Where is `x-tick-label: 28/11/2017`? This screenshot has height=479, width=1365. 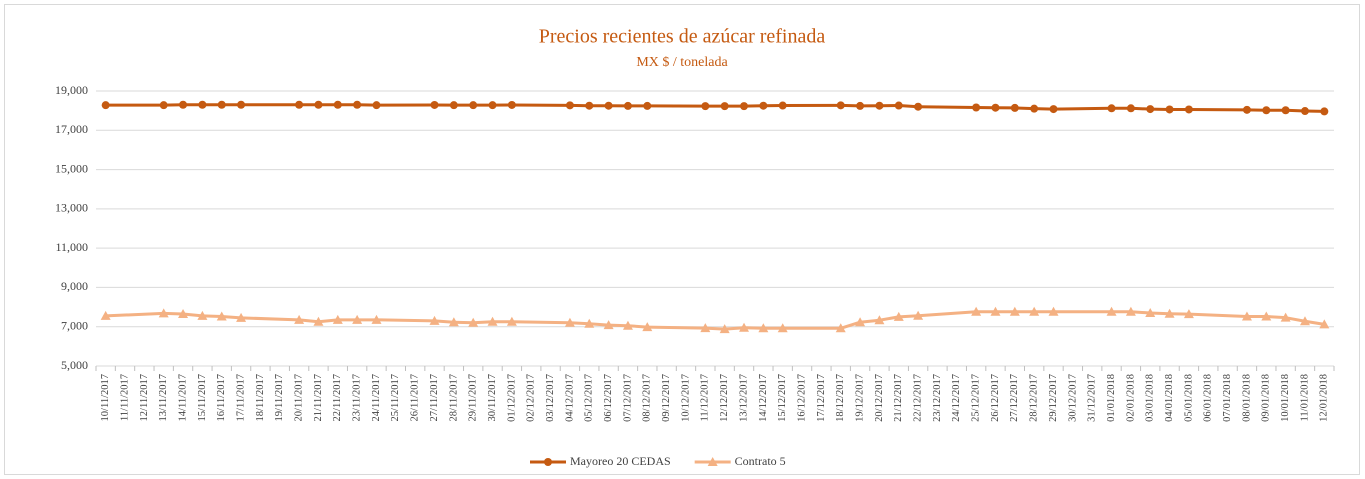
x-tick-label: 28/11/2017 is located at coordinates (453, 397).